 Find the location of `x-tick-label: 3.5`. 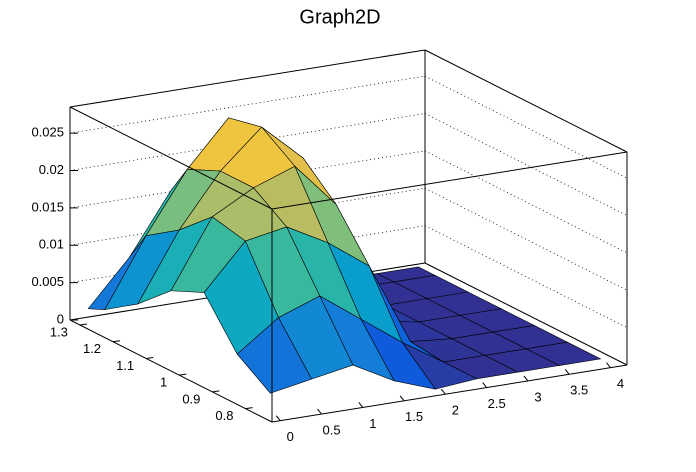

x-tick-label: 3.5 is located at coordinates (579, 390).